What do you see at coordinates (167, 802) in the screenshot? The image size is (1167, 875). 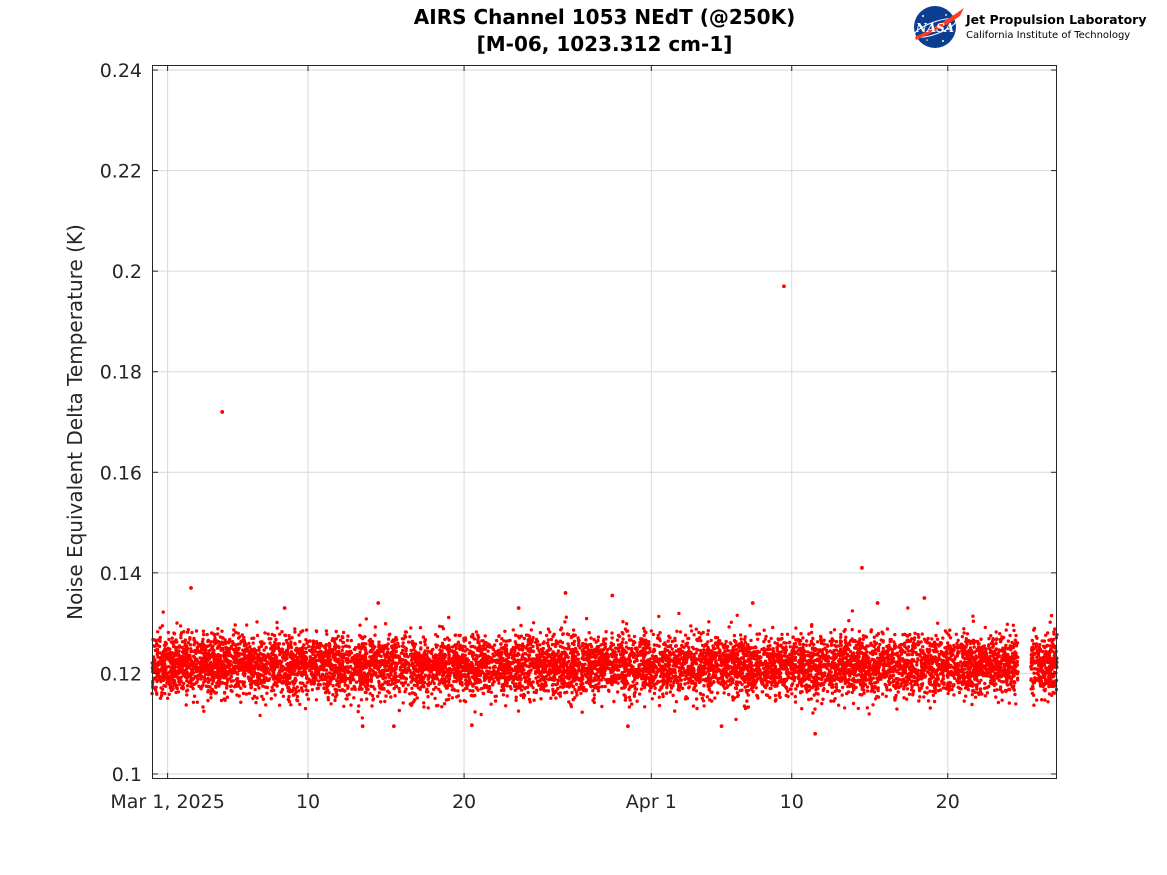 I see `x-tick-label: Mar 1, 2025` at bounding box center [167, 802].